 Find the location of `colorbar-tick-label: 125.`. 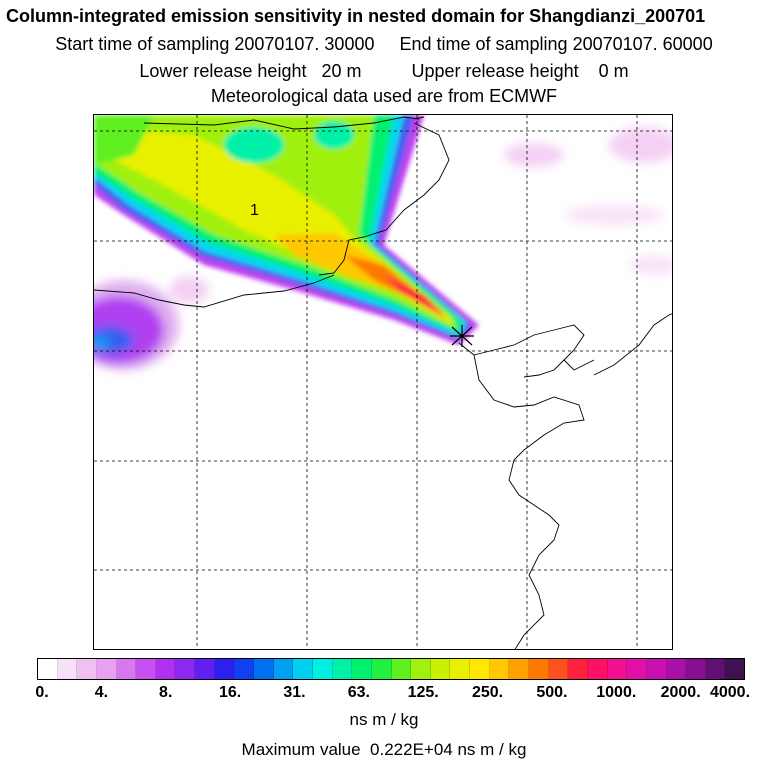

colorbar-tick-label: 125. is located at coordinates (423, 692).